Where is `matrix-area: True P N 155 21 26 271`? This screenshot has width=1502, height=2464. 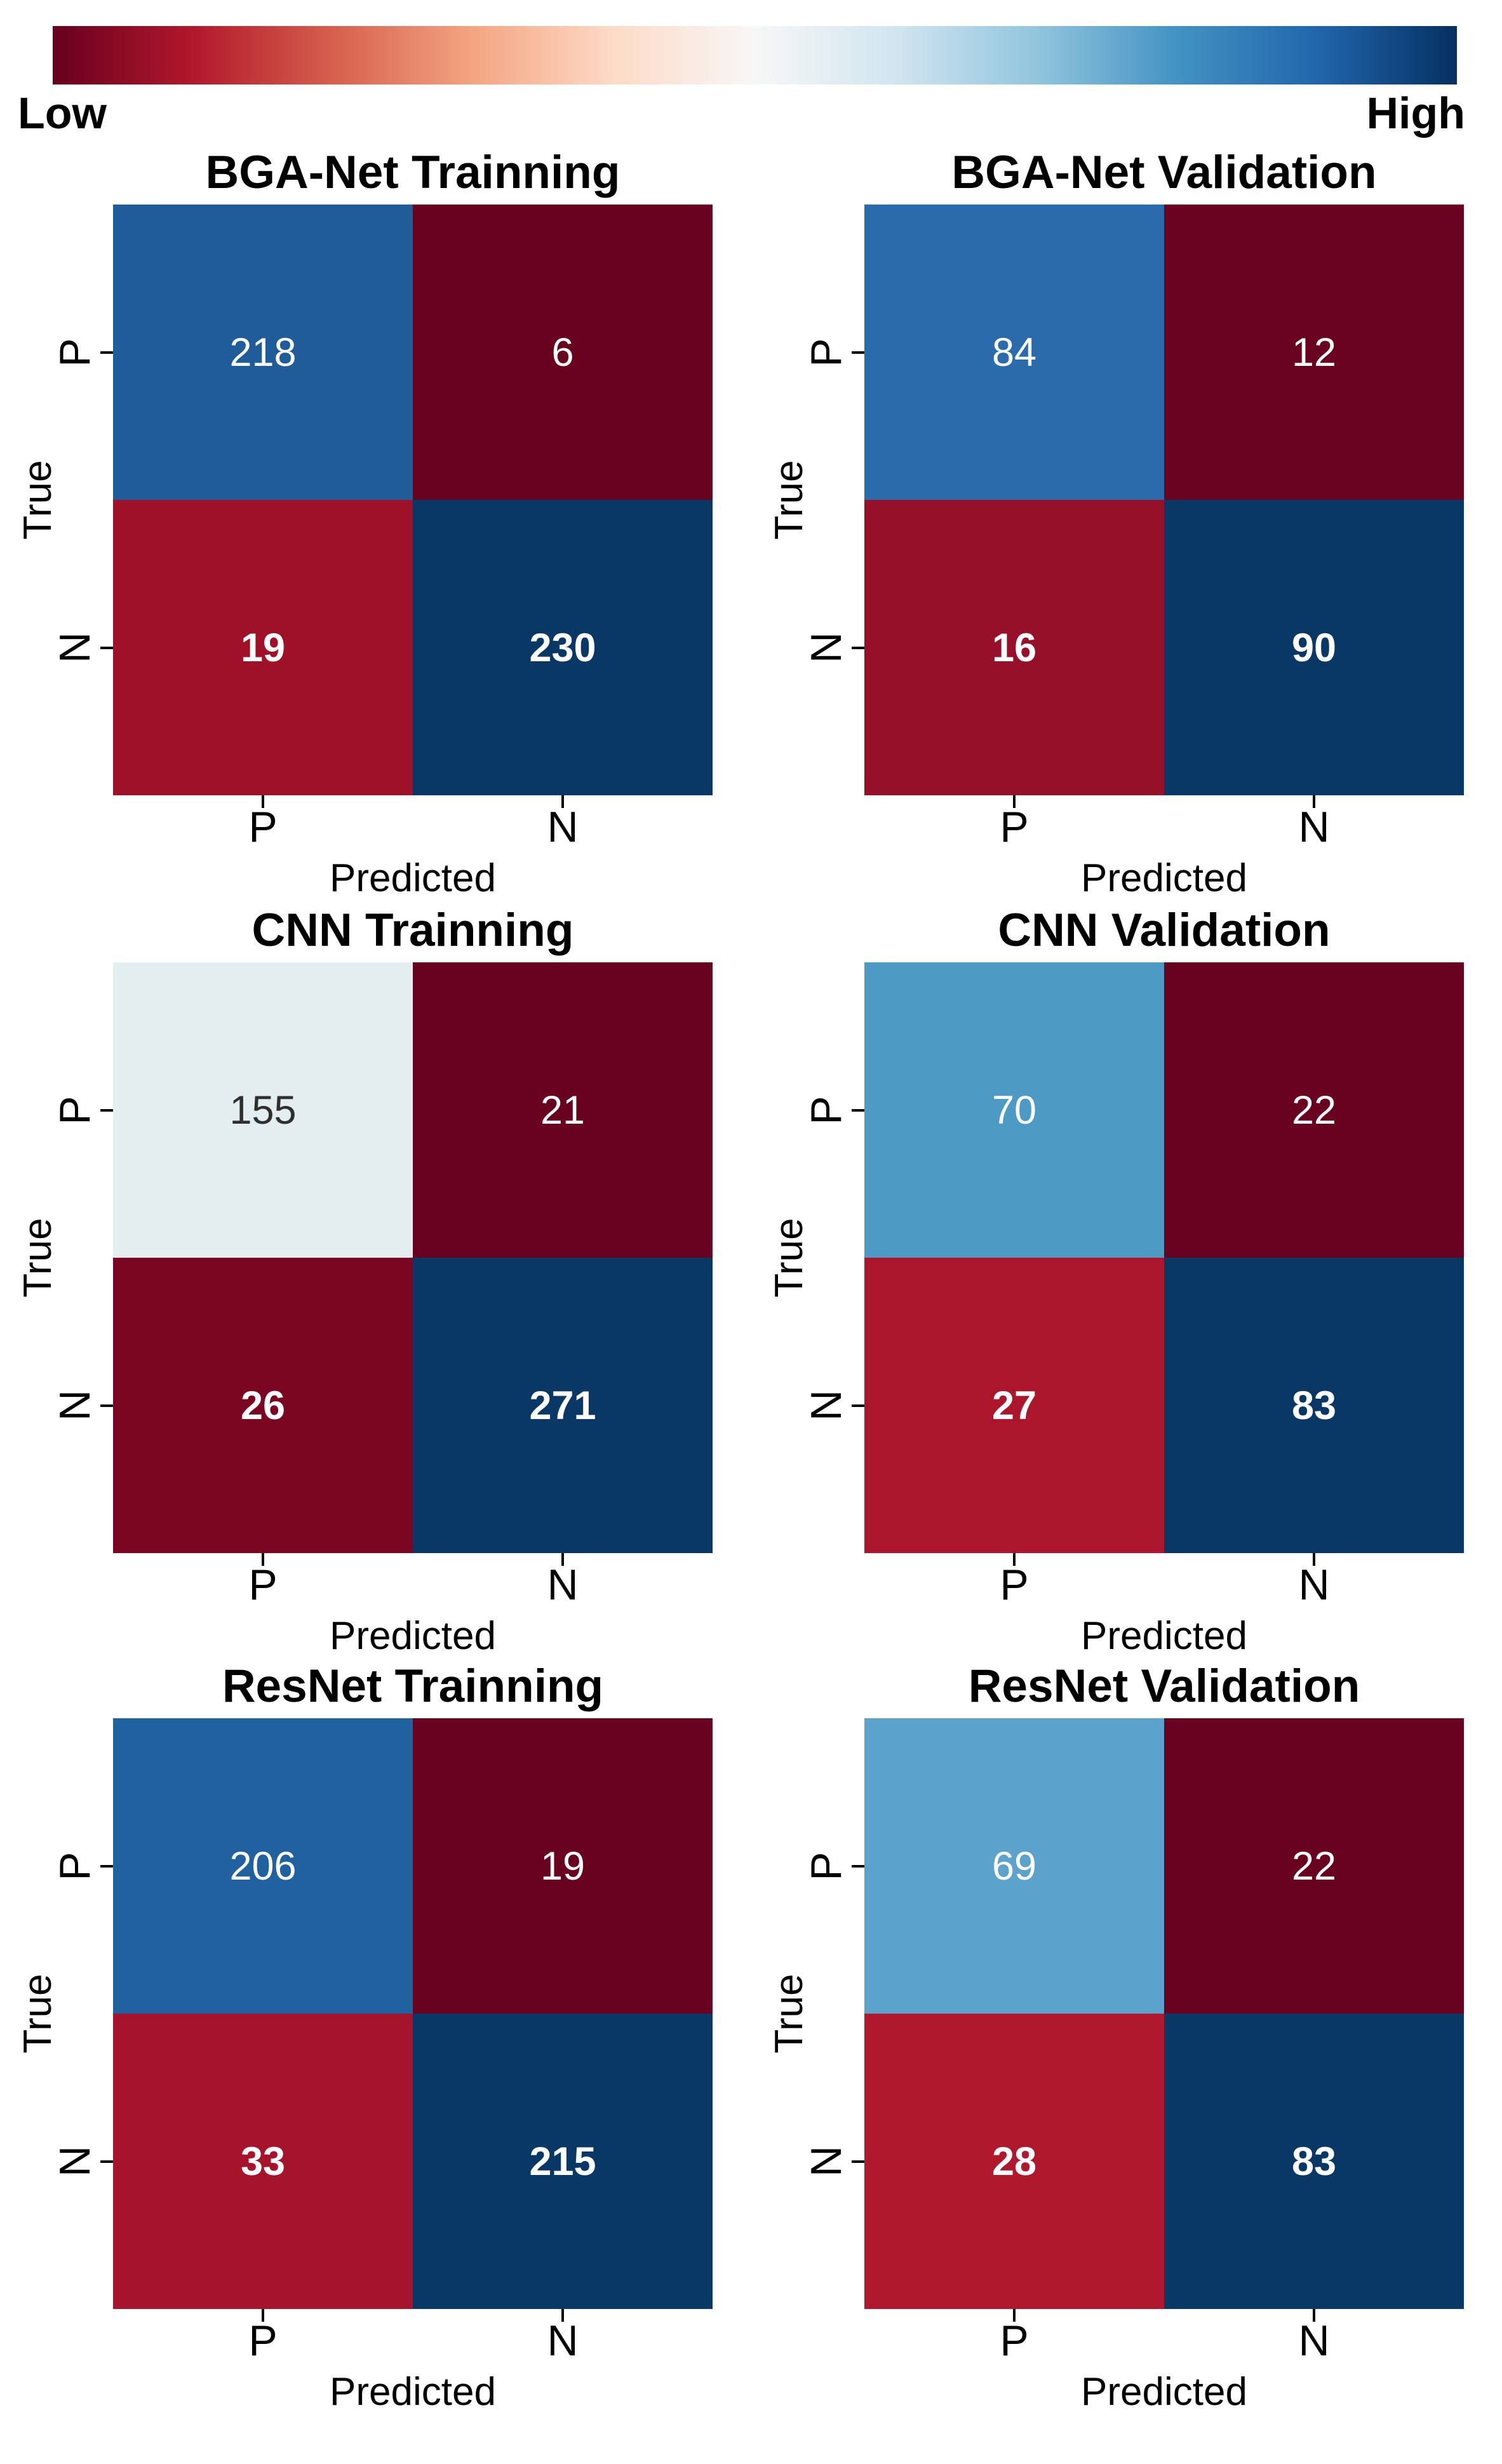
matrix-area: True P N 155 21 26 271 is located at coordinates (364, 1264).